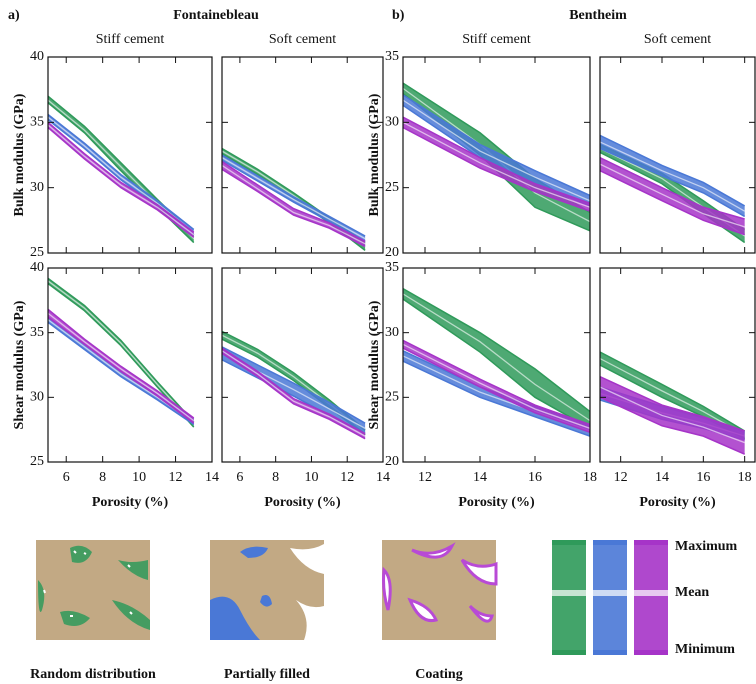  I want to click on x-tick-label: 8, so click(275, 477).